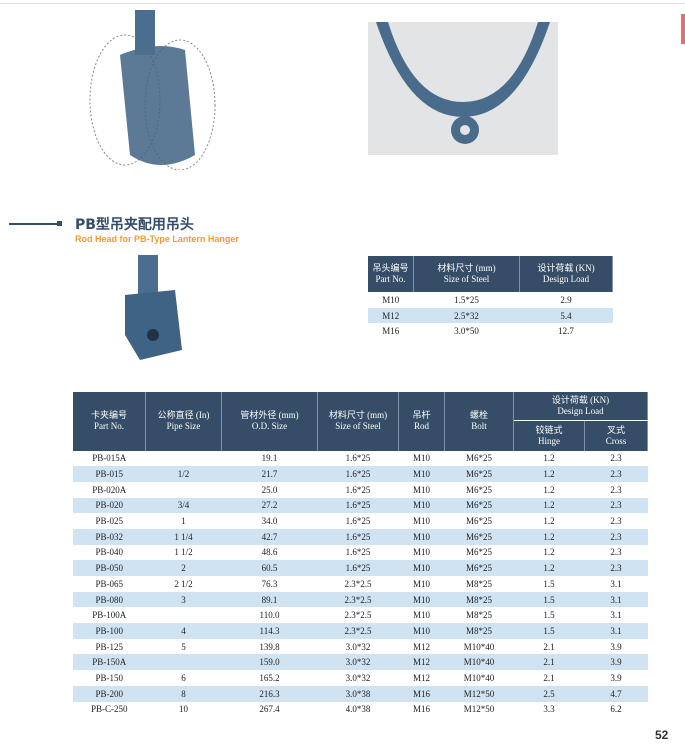  I want to click on table-row: PB-080 3 89.1 2.3*2.5 M10 M8*25 1.5 3.1, so click(360, 599).